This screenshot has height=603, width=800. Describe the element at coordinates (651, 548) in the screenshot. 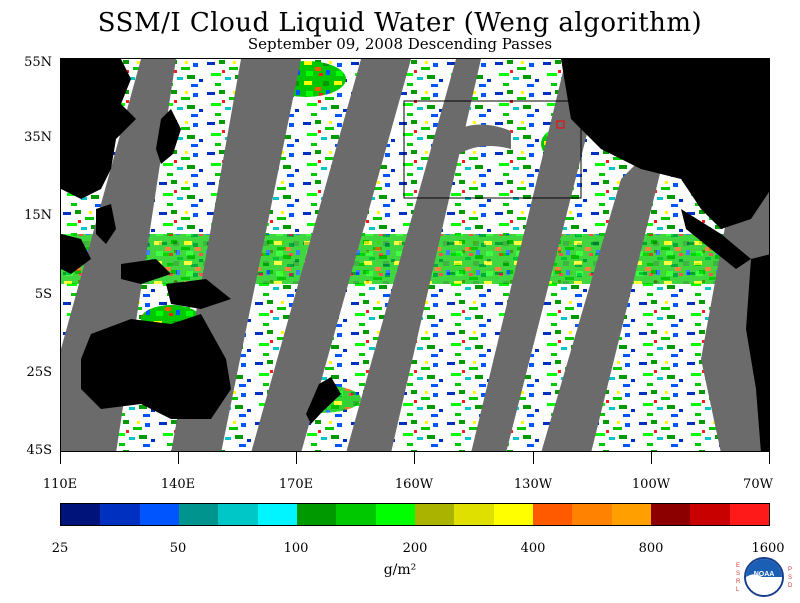

I see `colorbar-label: 800` at that location.